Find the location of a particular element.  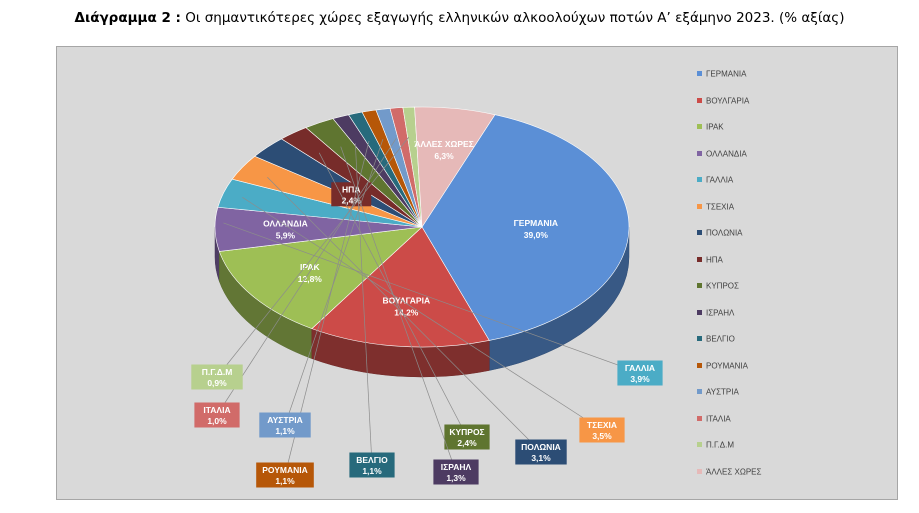

label-name-ιρακ: ΙΡΑΚ is located at coordinates (310, 267).